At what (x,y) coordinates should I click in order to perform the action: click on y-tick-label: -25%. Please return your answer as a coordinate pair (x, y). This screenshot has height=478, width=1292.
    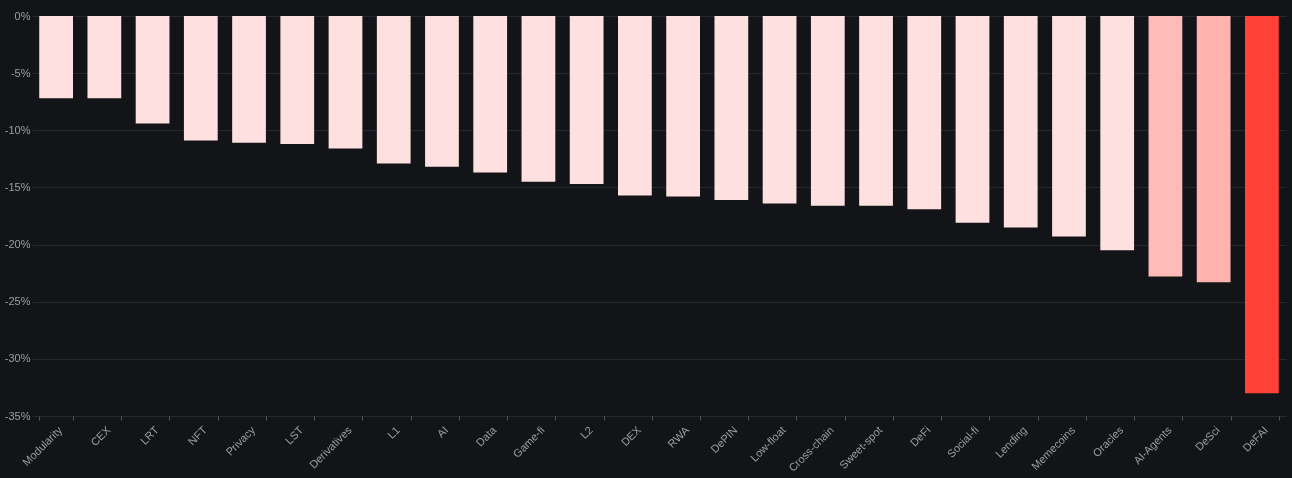
    Looking at the image, I should click on (17, 301).